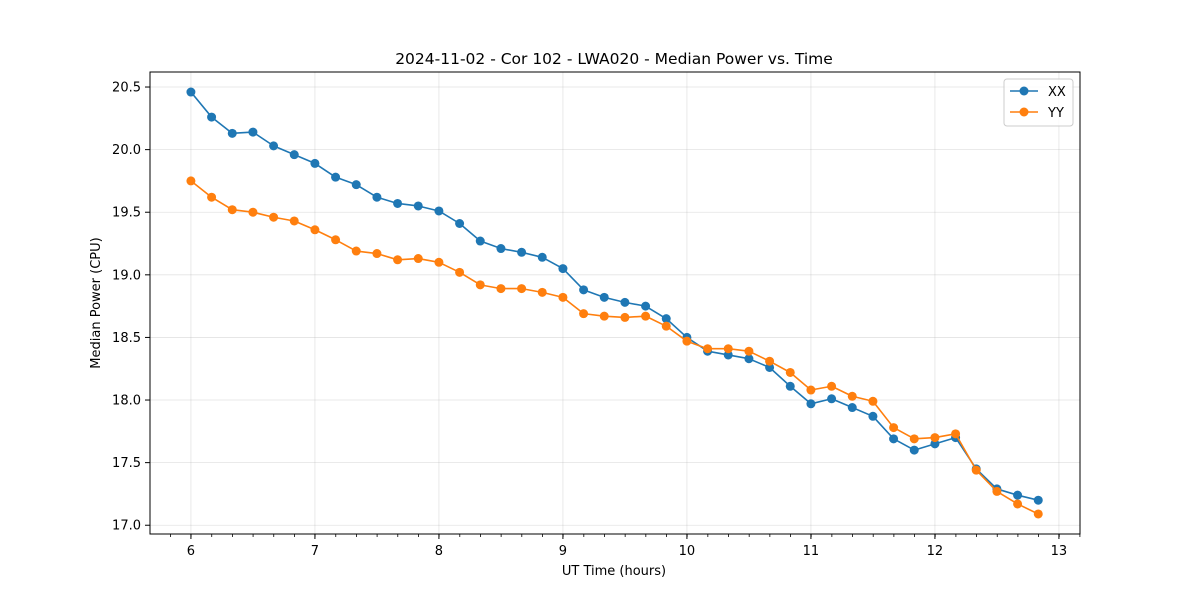 The image size is (1200, 600). What do you see at coordinates (1057, 92) in the screenshot?
I see `legend-label-xx: XX` at bounding box center [1057, 92].